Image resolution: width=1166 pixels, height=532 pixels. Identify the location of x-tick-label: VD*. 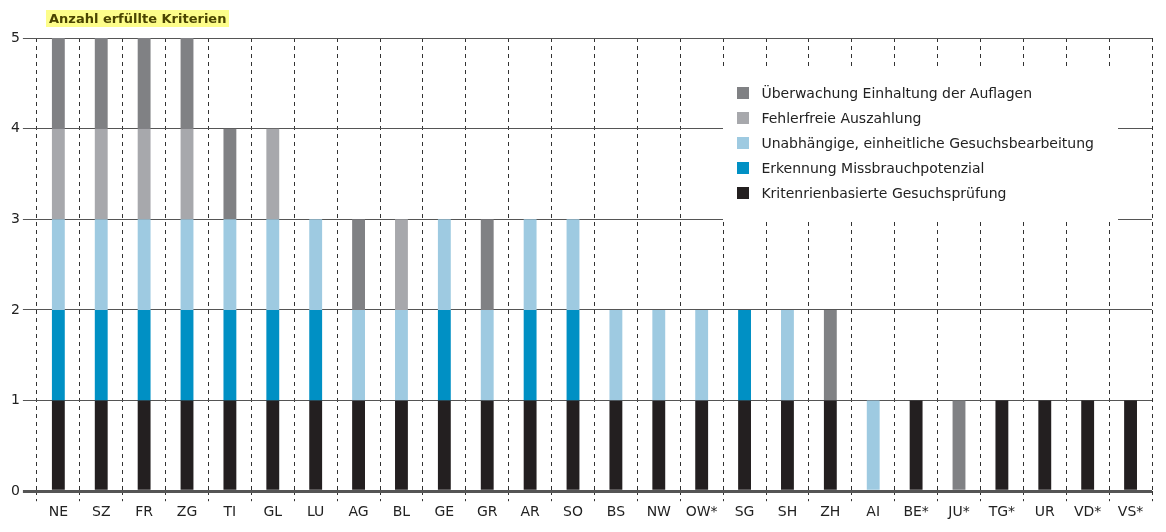
(1087, 511).